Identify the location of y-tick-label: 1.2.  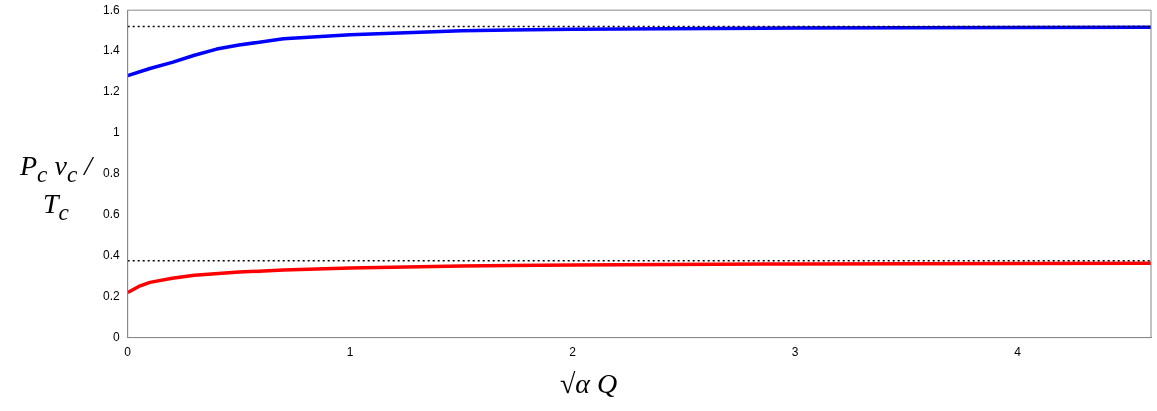
(111, 91).